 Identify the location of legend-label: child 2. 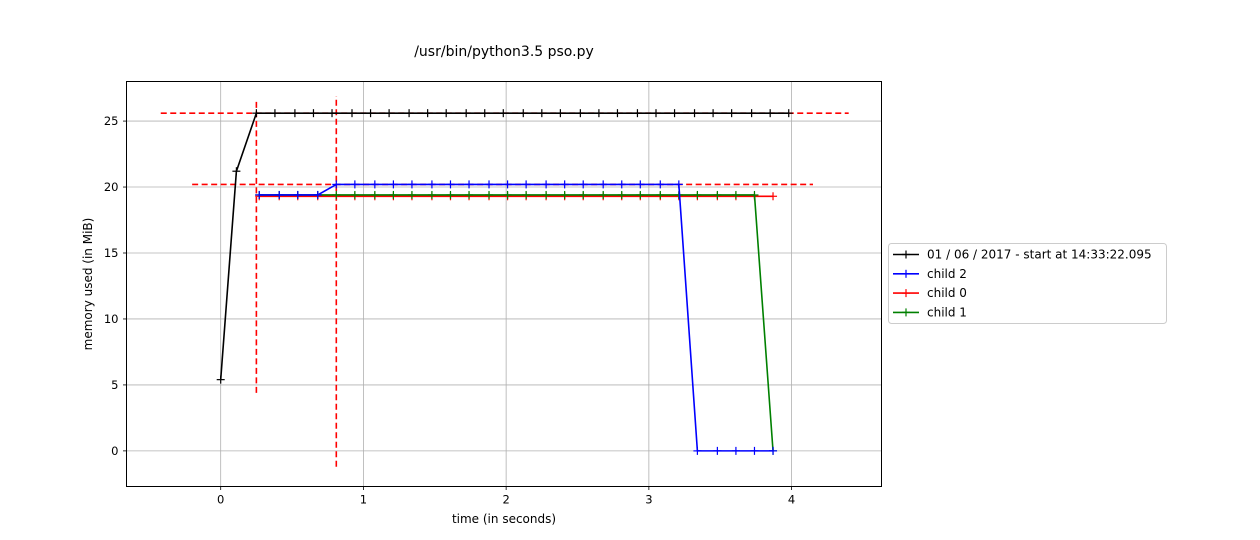
(947, 274).